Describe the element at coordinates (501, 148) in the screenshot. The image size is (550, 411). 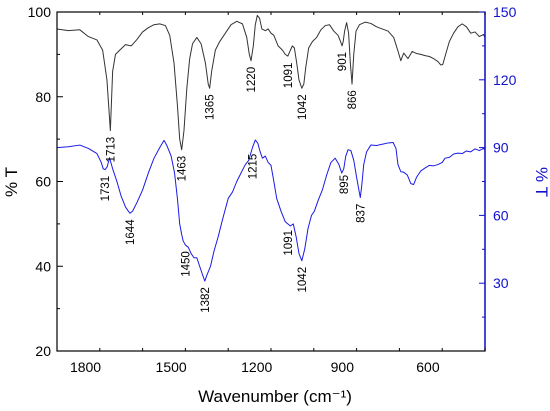
I see `y-right-tick-label: 90` at that location.